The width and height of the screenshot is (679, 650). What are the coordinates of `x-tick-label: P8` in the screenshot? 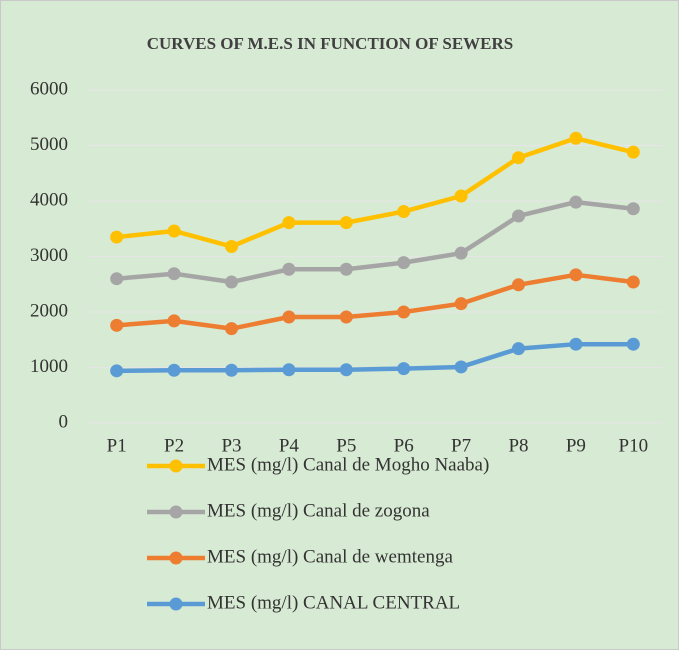 It's located at (518, 445).